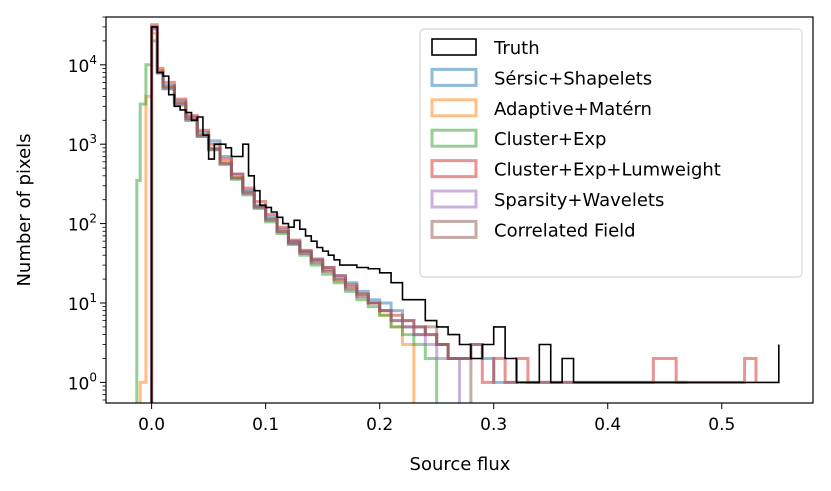 Image resolution: width=831 pixels, height=491 pixels. Describe the element at coordinates (579, 200) in the screenshot. I see `legend-label-sparsity-wavelets: Sparsity+Wavelets` at that location.